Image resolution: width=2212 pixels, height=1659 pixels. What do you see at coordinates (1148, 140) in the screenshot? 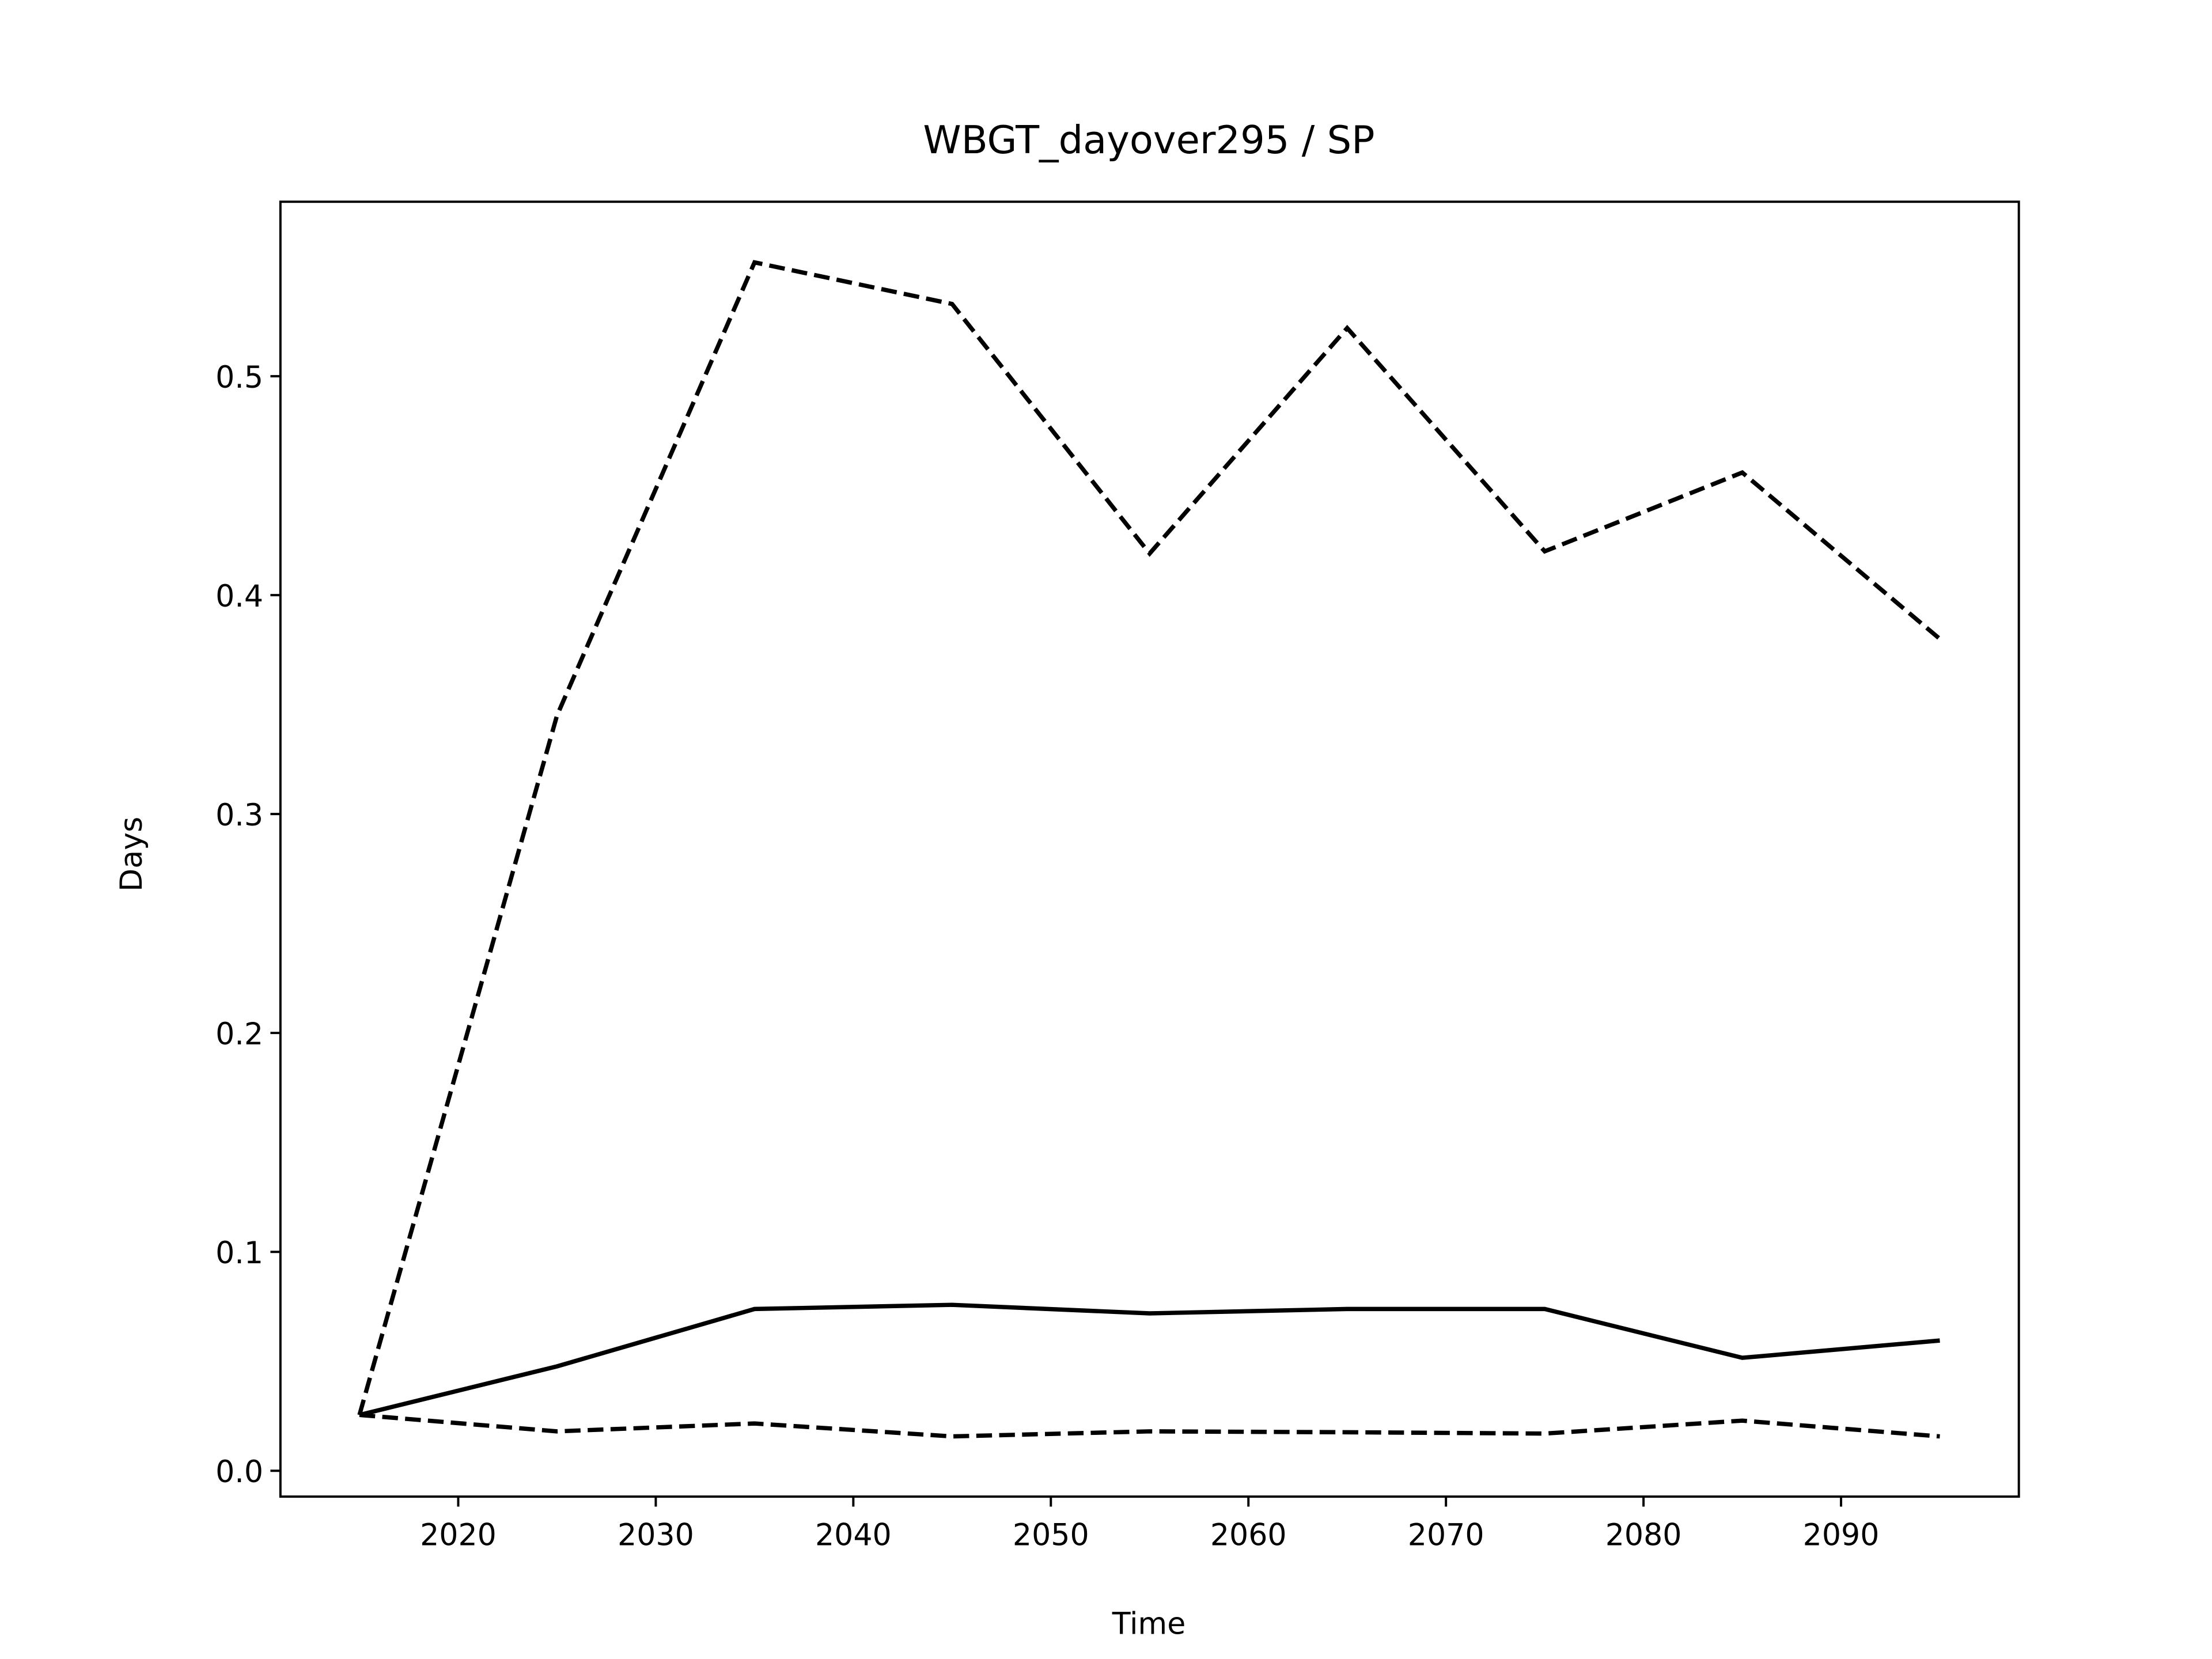
I see `chart-title: WBGT_dayover295 / SP` at bounding box center [1148, 140].